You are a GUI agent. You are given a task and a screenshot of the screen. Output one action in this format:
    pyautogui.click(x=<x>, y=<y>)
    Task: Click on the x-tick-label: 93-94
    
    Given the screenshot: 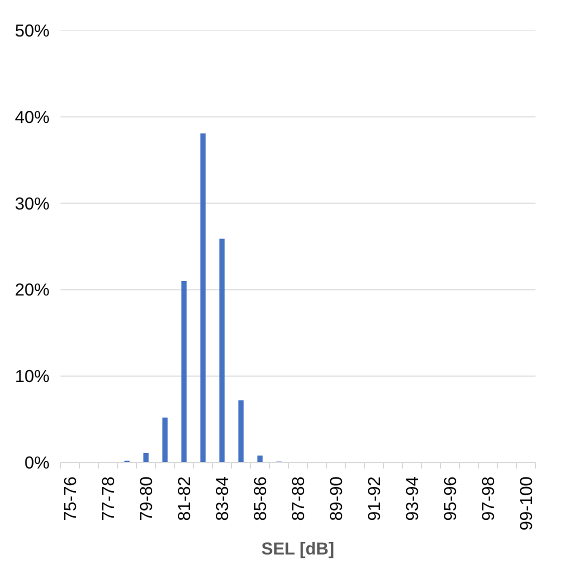 What is the action you would take?
    pyautogui.click(x=412, y=498)
    